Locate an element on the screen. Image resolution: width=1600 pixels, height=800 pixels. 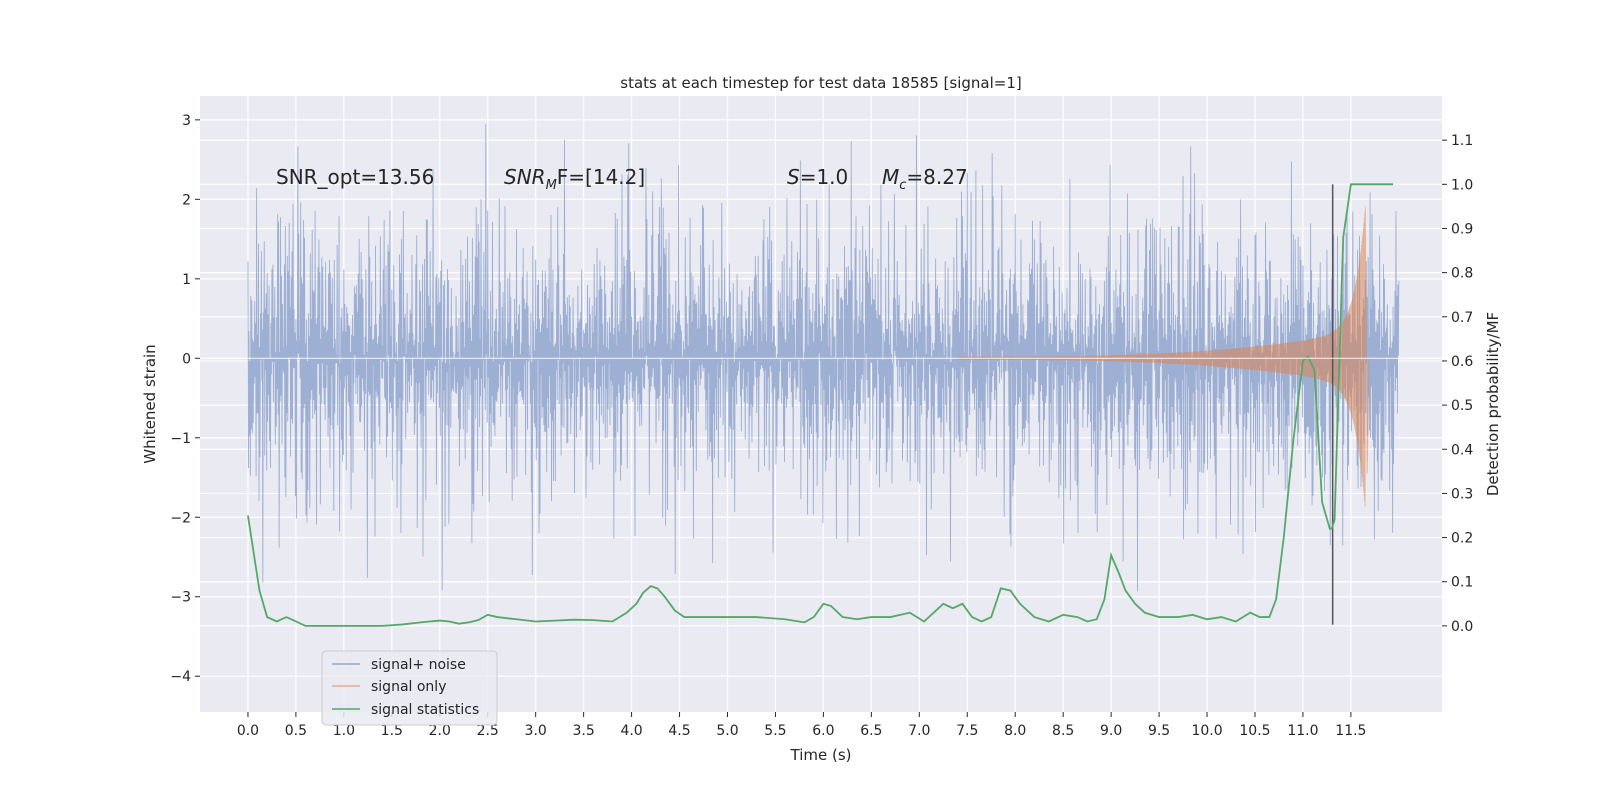
x-axis-label: Time (s) is located at coordinates (821, 755).